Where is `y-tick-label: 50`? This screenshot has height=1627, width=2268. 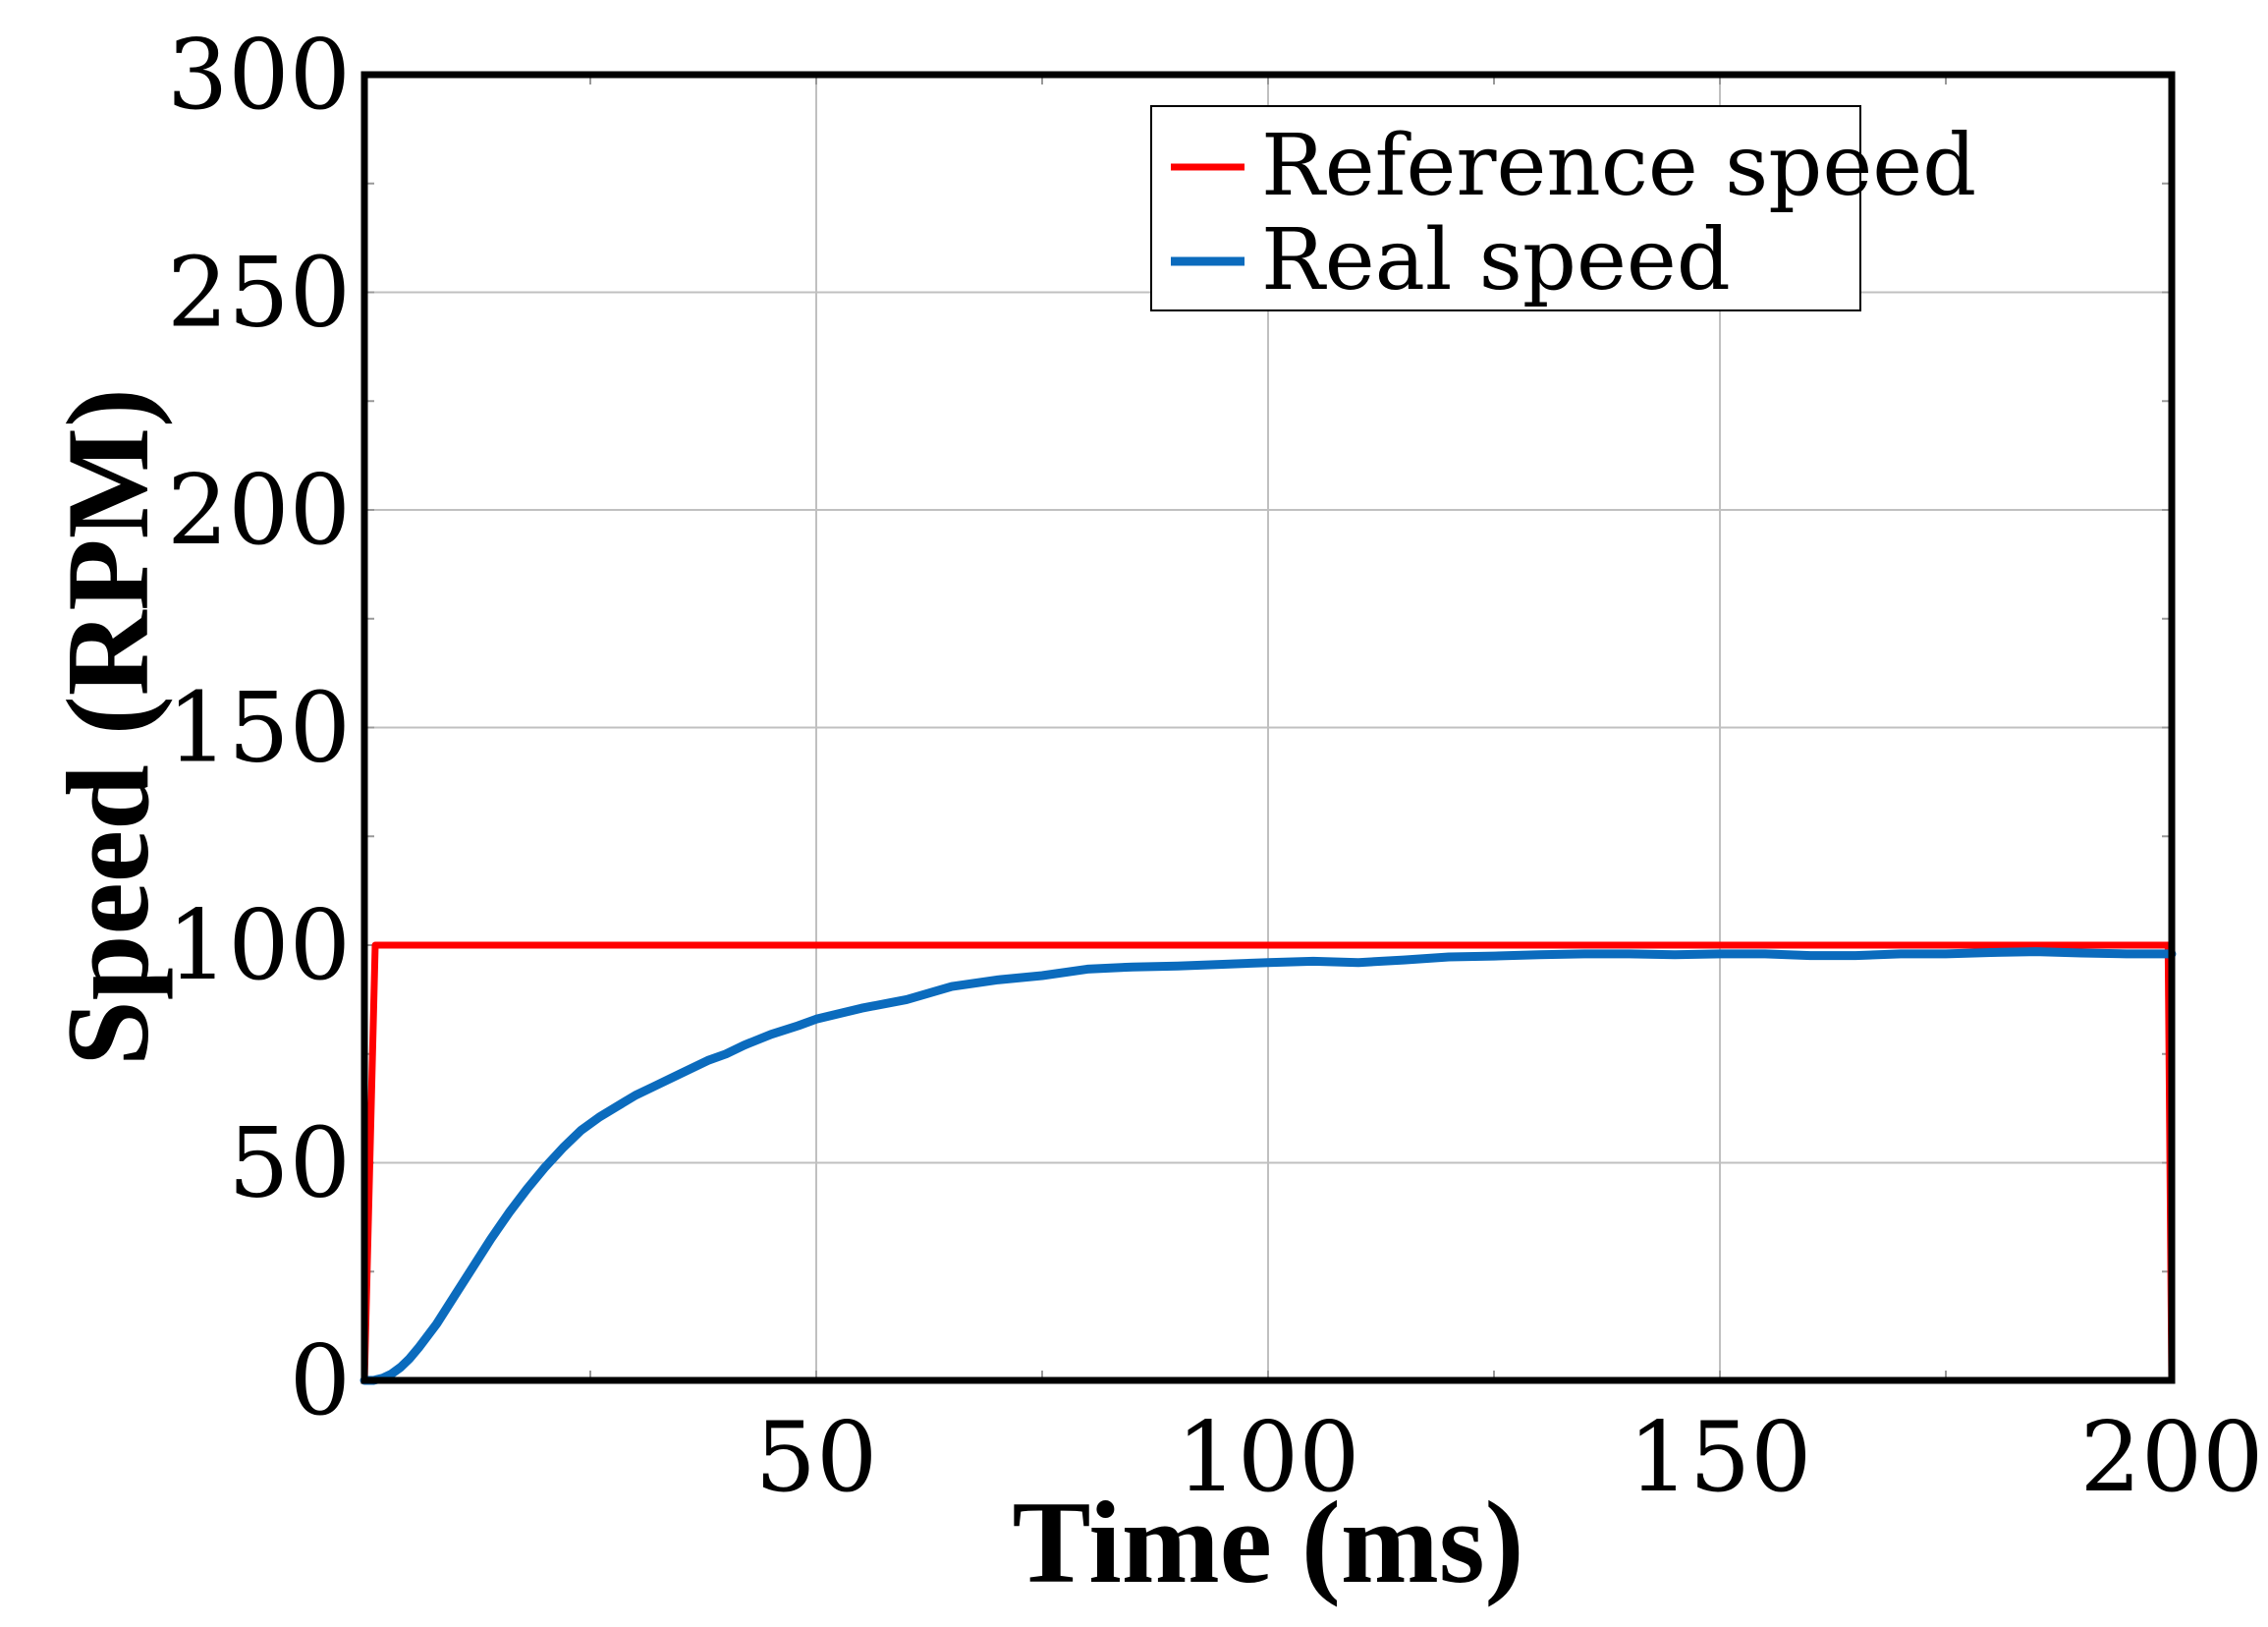
y-tick-label: 50 is located at coordinates (289, 1164).